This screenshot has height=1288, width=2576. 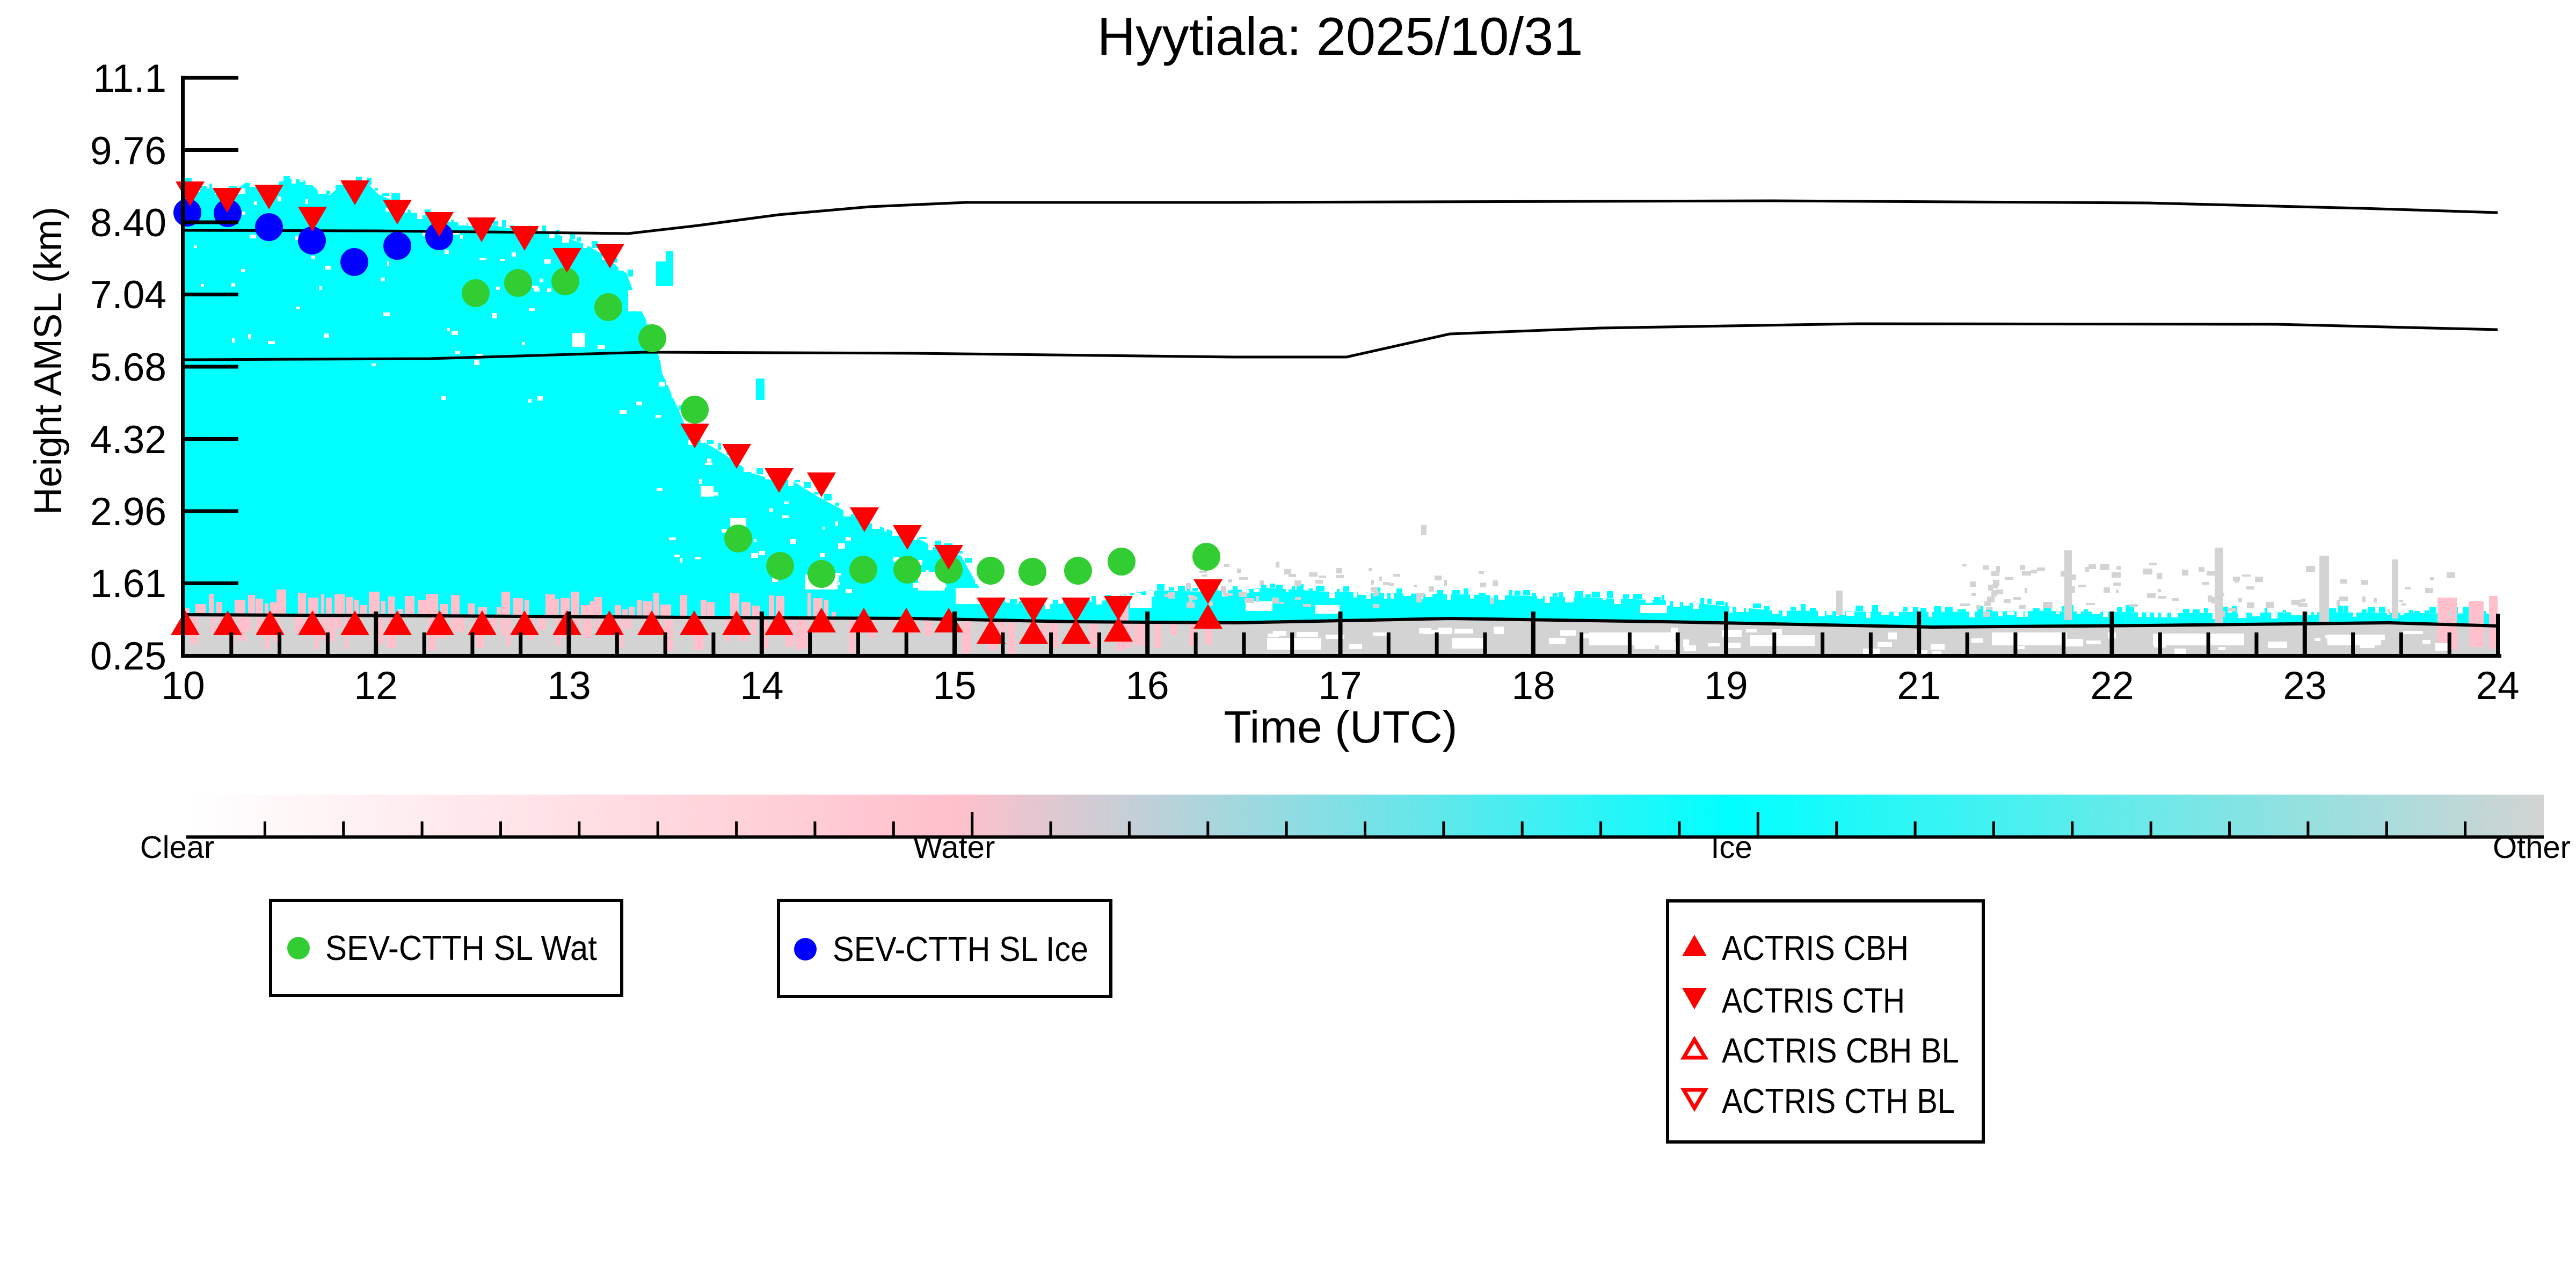 I want to click on svg-text: 24, so click(x=2497, y=686).